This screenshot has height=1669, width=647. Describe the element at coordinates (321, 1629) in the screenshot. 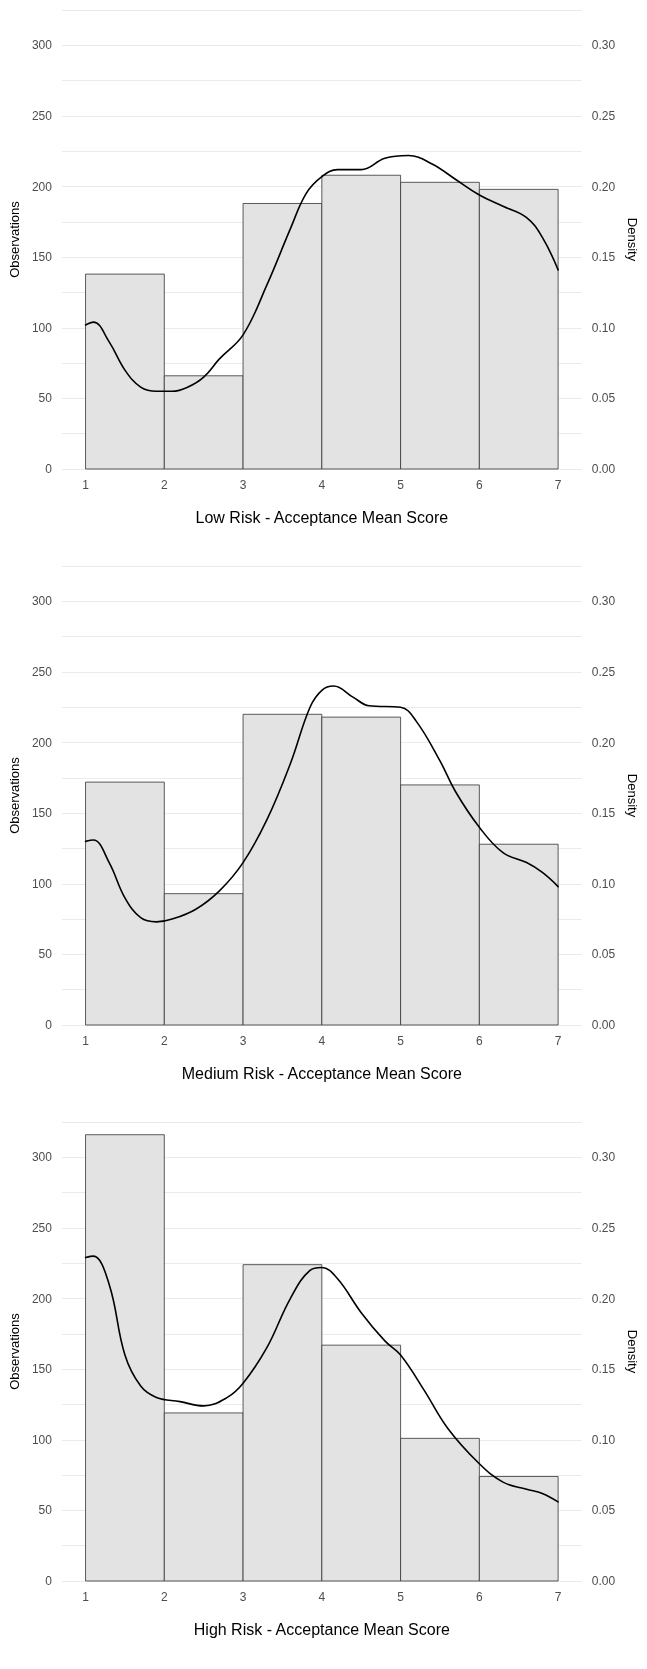

I see `x-axis-title: High Risk - Acceptance Mean Score` at that location.